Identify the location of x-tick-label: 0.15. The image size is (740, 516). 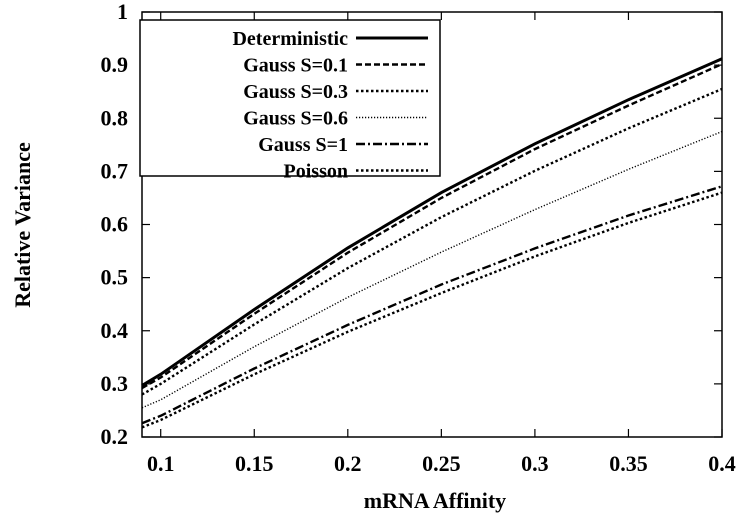
(254, 463).